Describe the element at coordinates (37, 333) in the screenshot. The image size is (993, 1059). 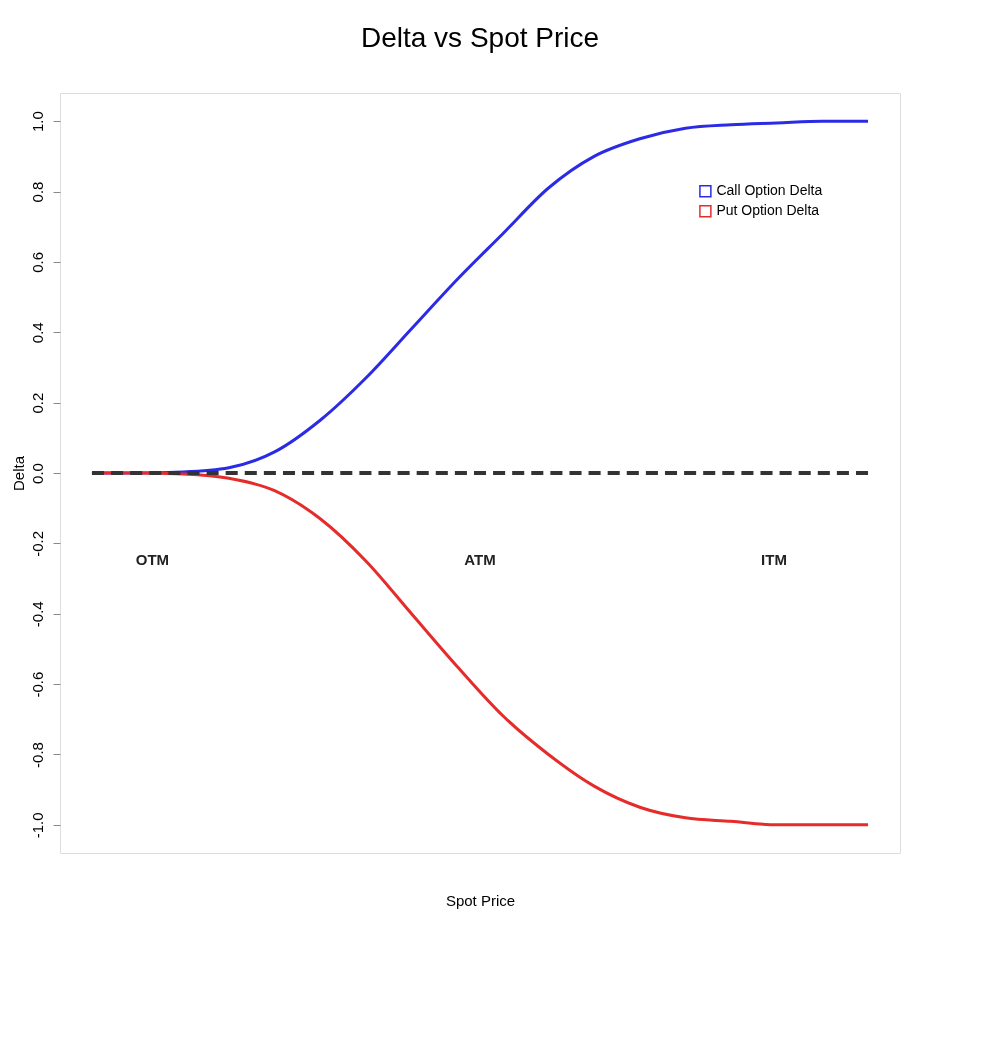
I see `y-tick-label: 0.4` at that location.